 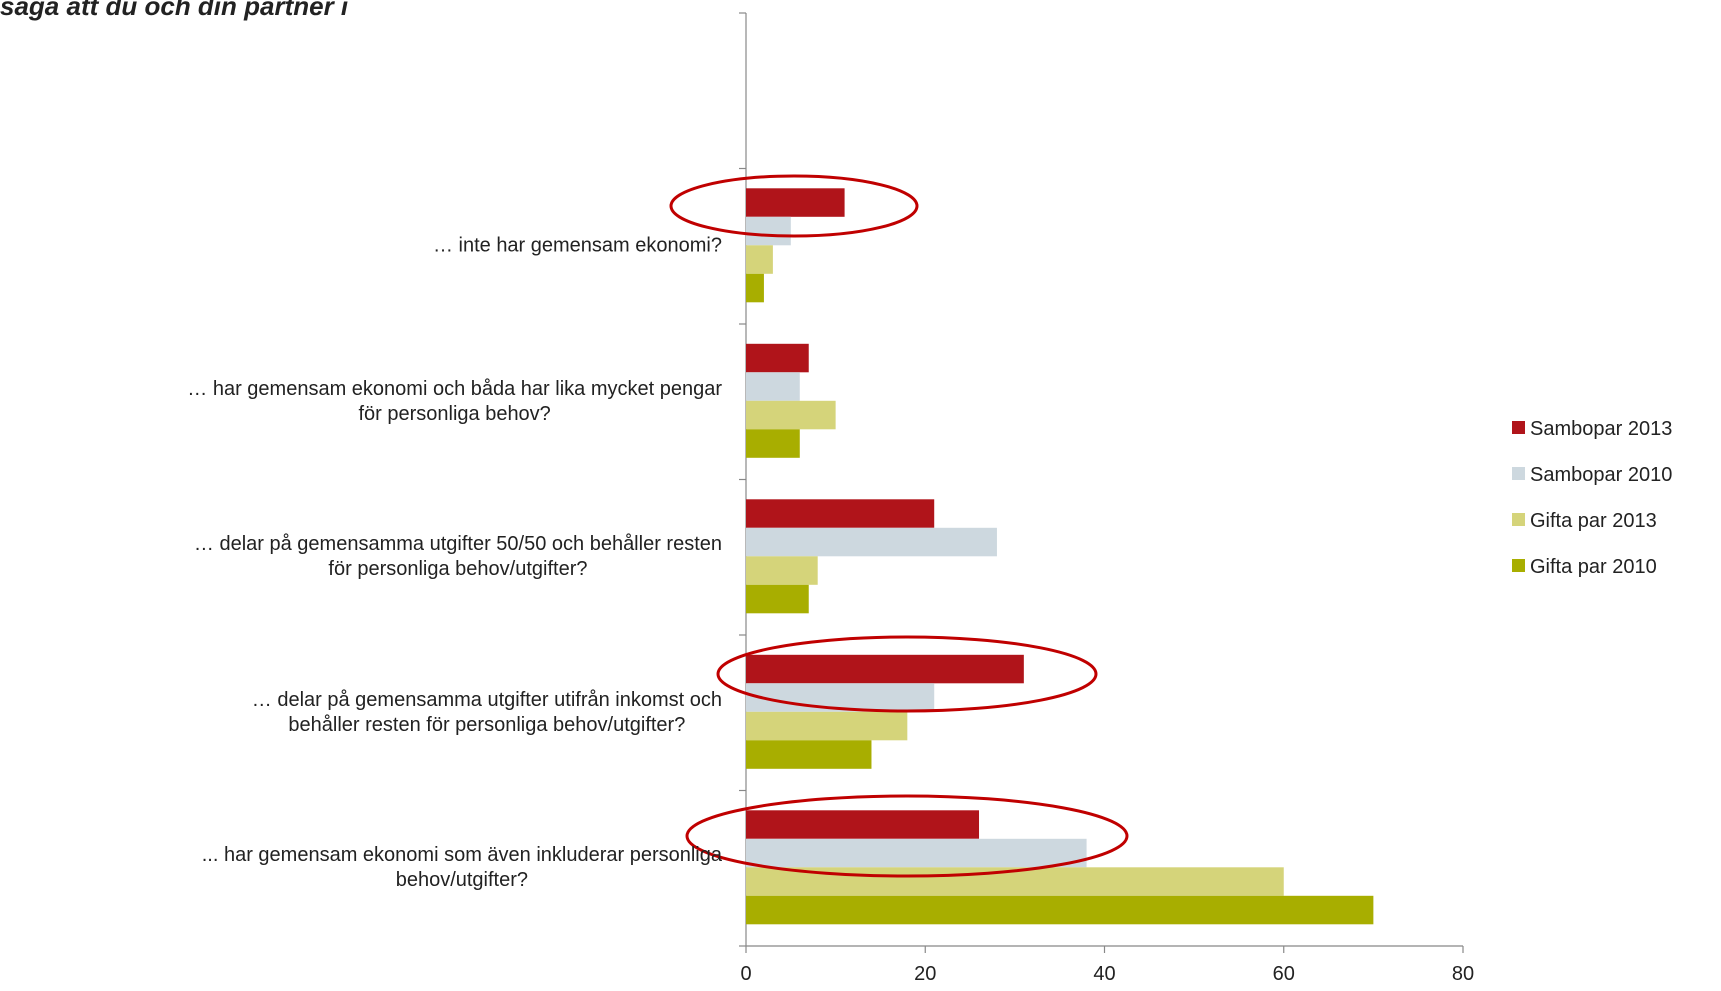 I want to click on chart-title: säga att du och din partner i, so click(x=174, y=10).